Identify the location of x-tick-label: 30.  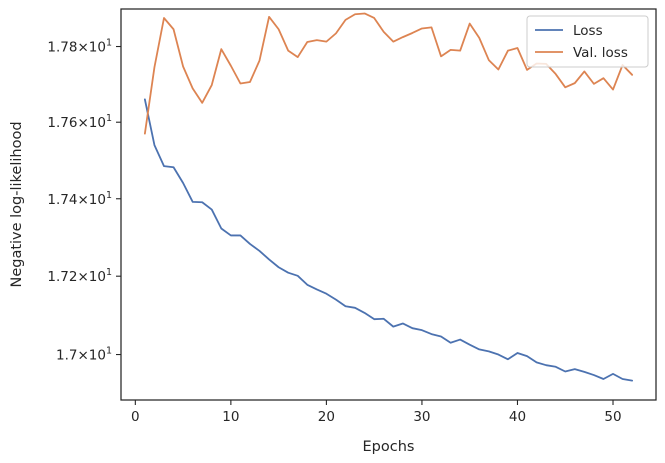
(421, 417).